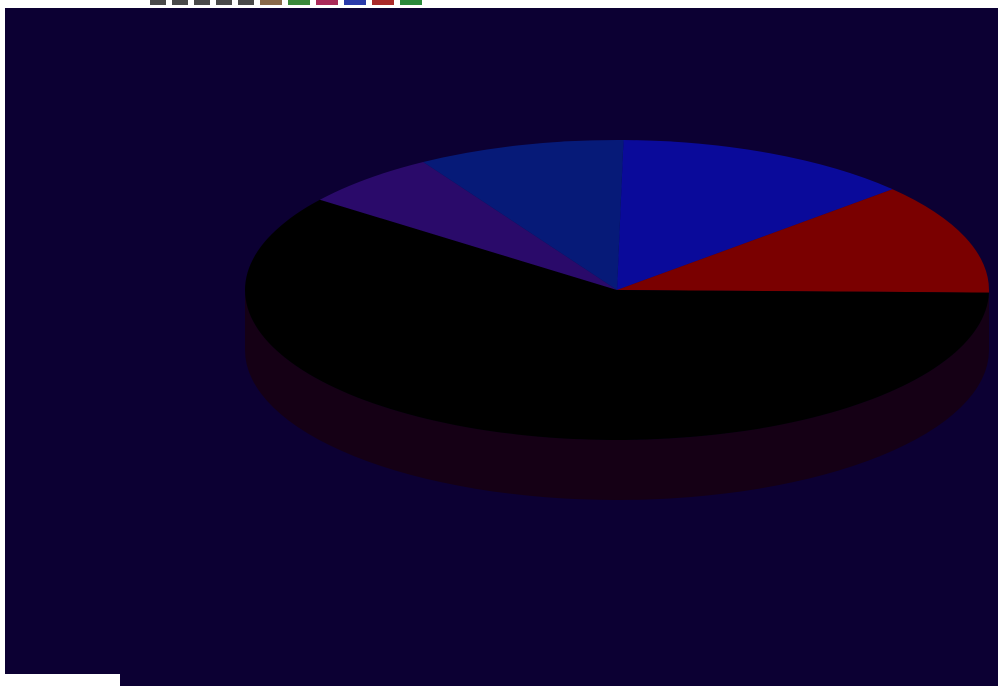 Image resolution: width=998 pixels, height=686 pixels. I want to click on left-border, so click(2, 341).